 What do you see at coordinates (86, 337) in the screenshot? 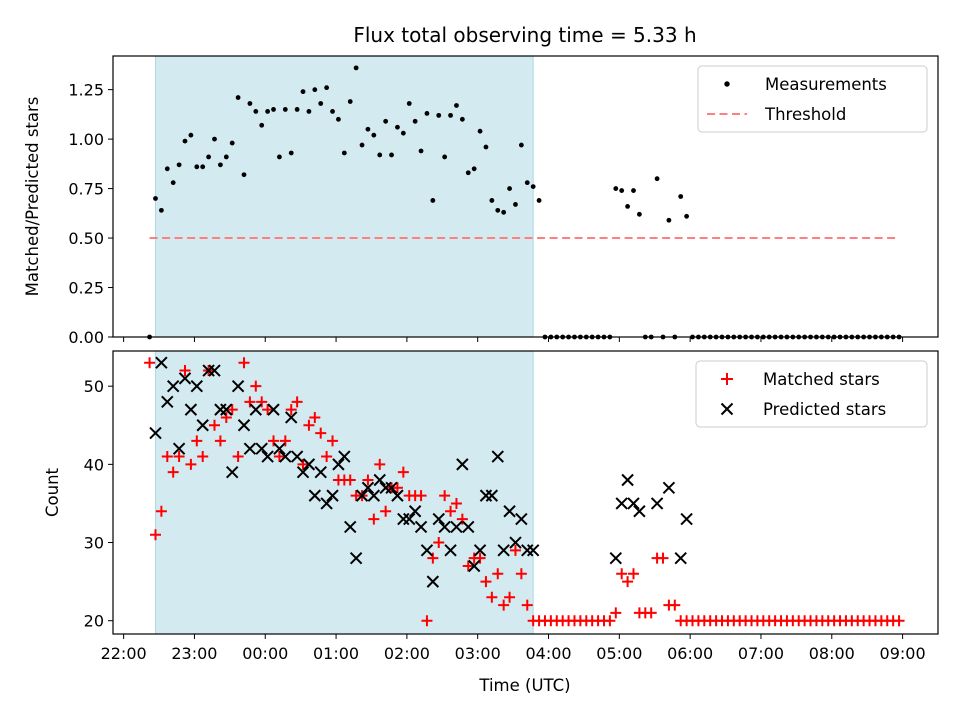
I see `y-tick-label: 0.00` at bounding box center [86, 337].